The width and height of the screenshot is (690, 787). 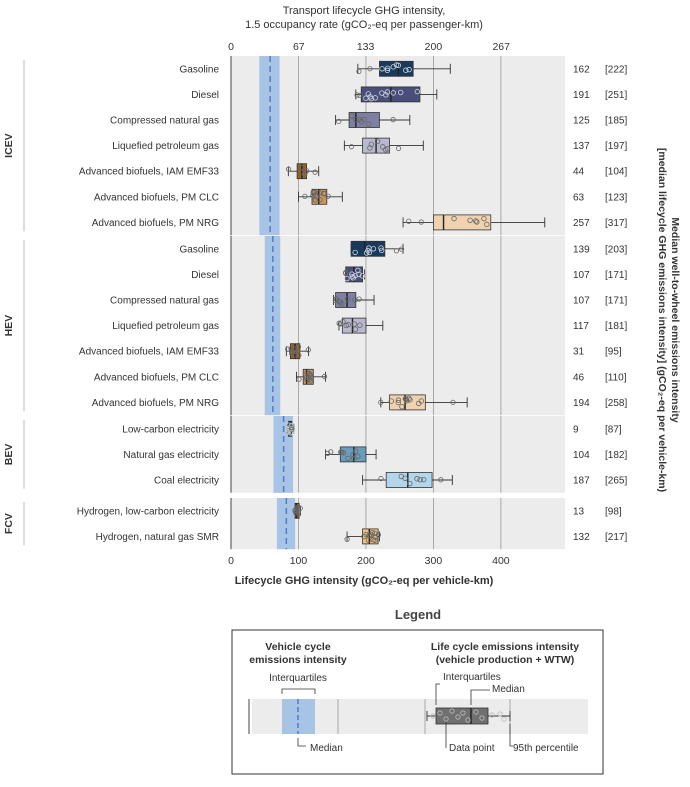 I want to click on group-label: ICEV, so click(x=9, y=145).